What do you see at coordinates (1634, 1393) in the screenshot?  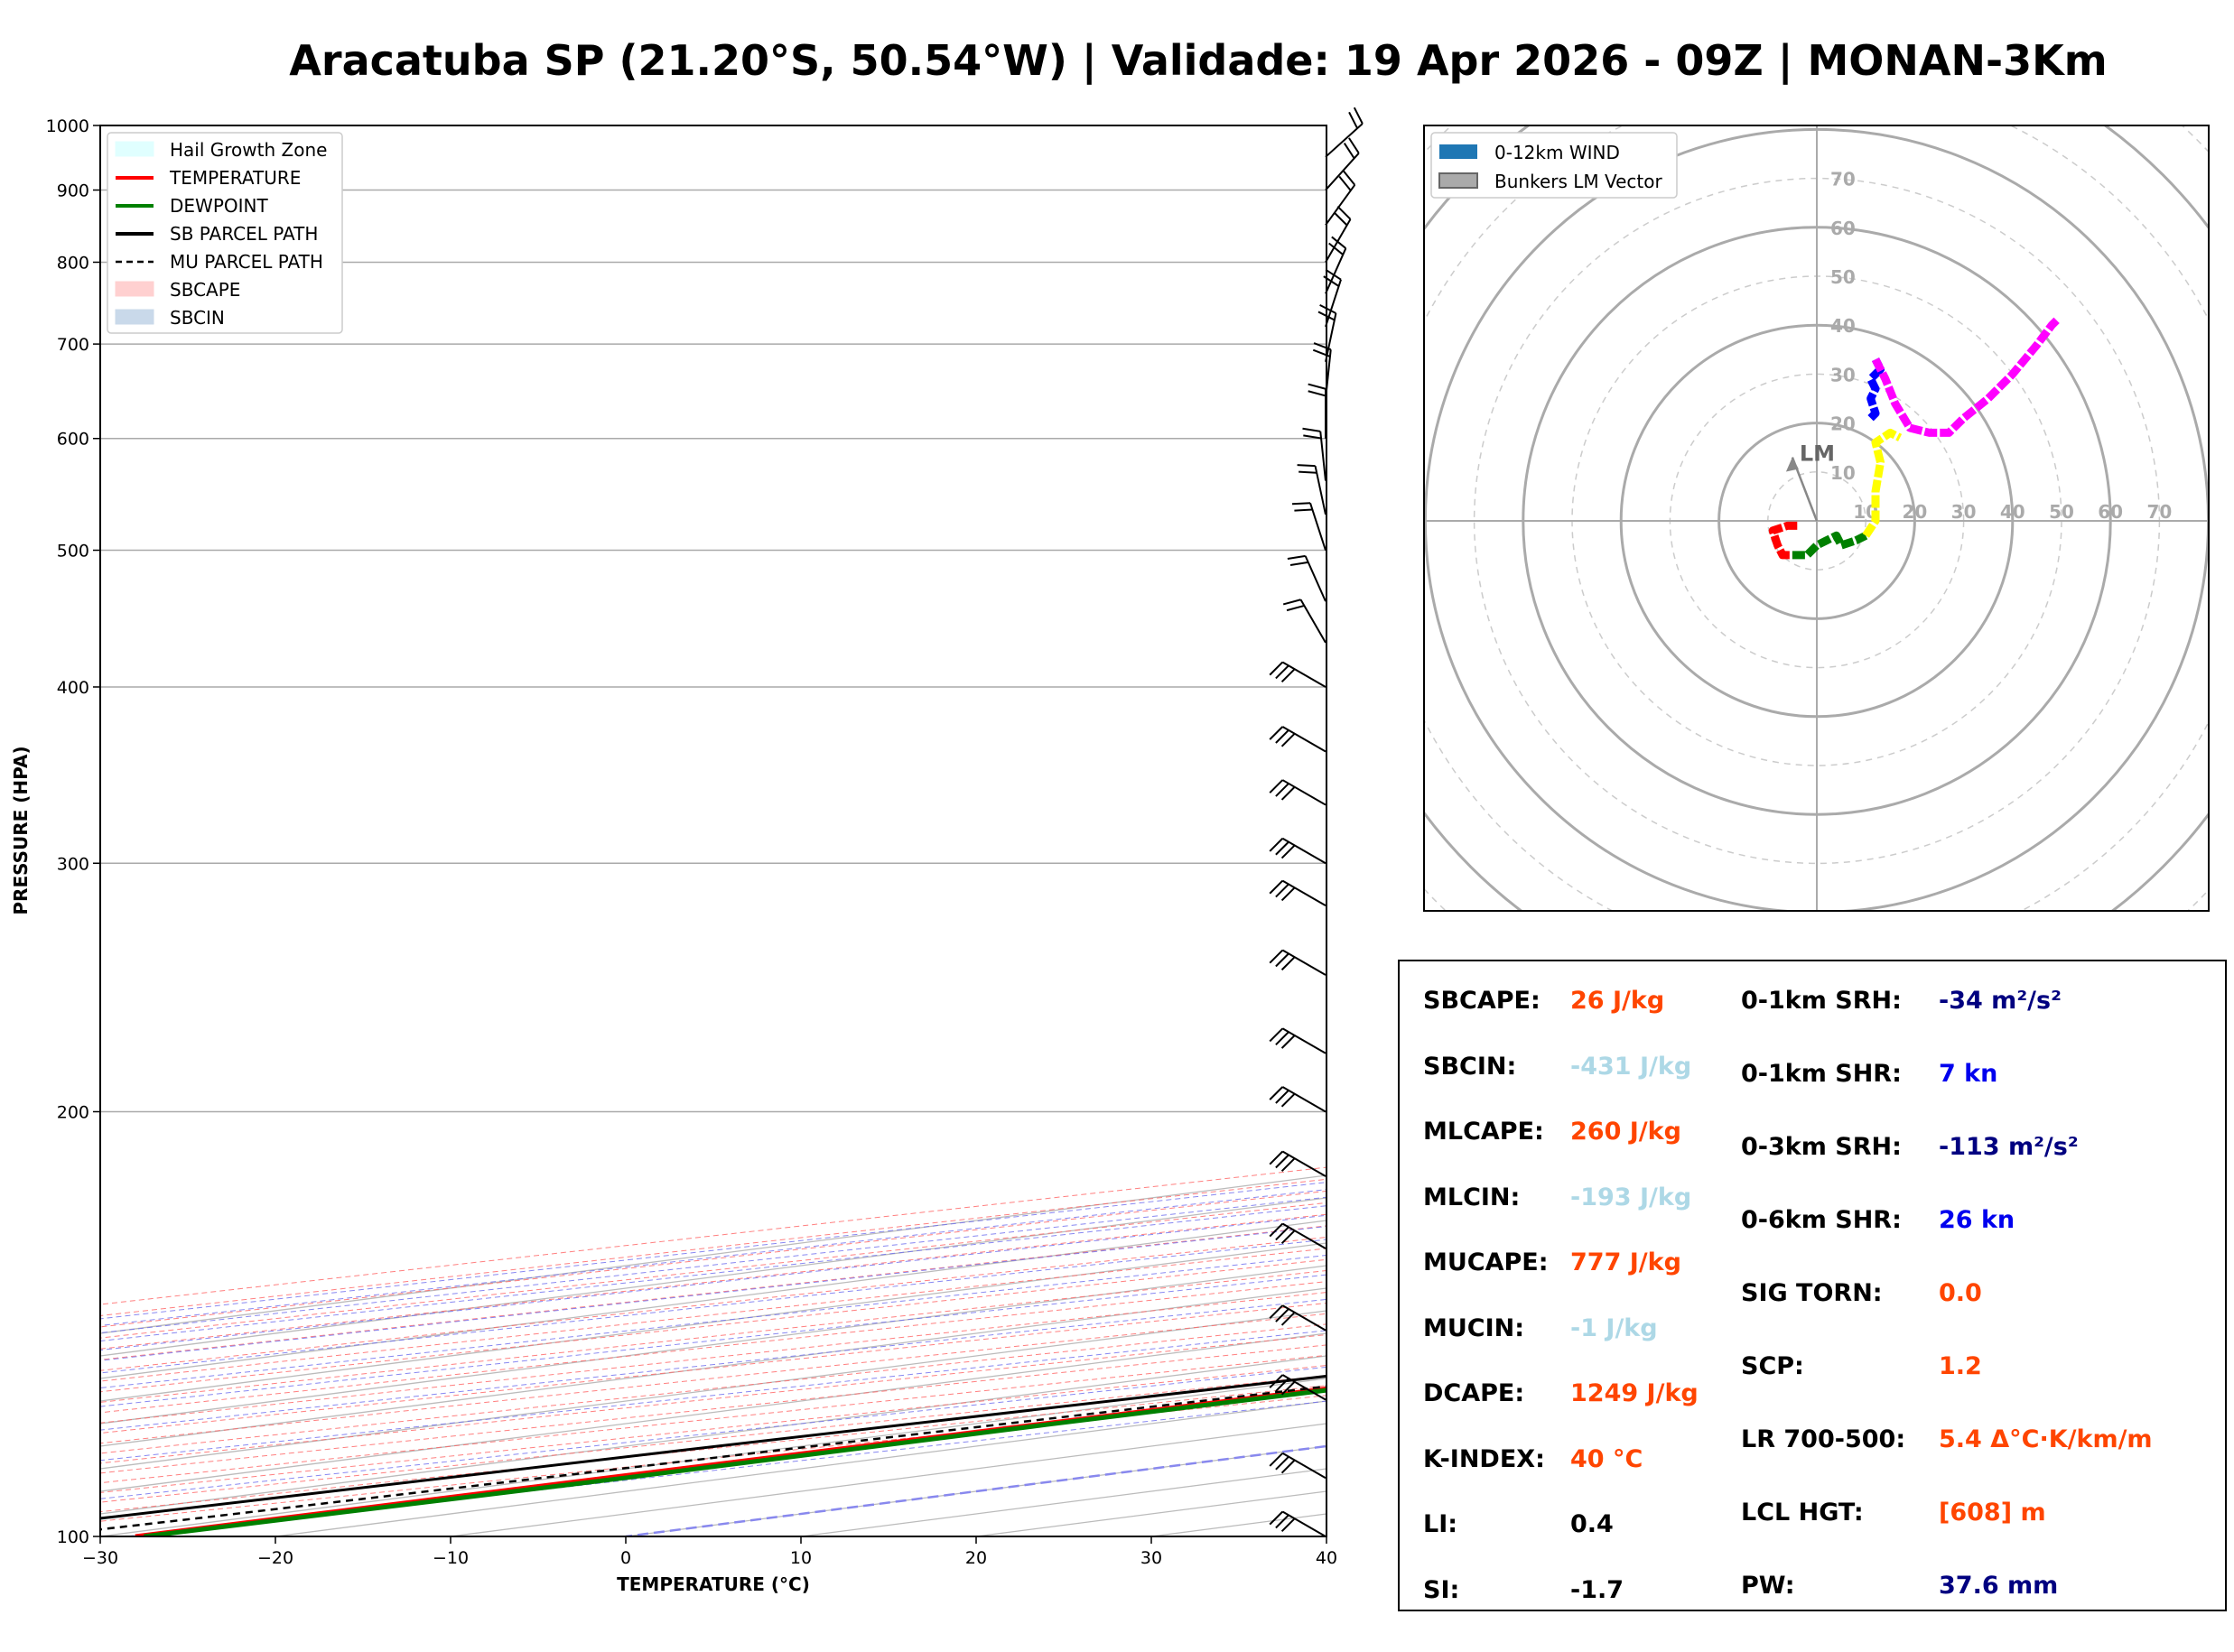 I see `param-value: 1249 J/kg` at bounding box center [1634, 1393].